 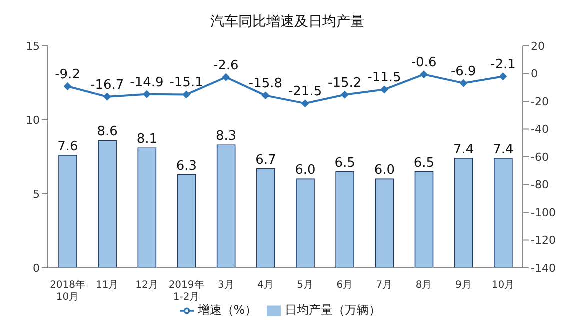 I want to click on data-label: 7.6, so click(x=68, y=147).